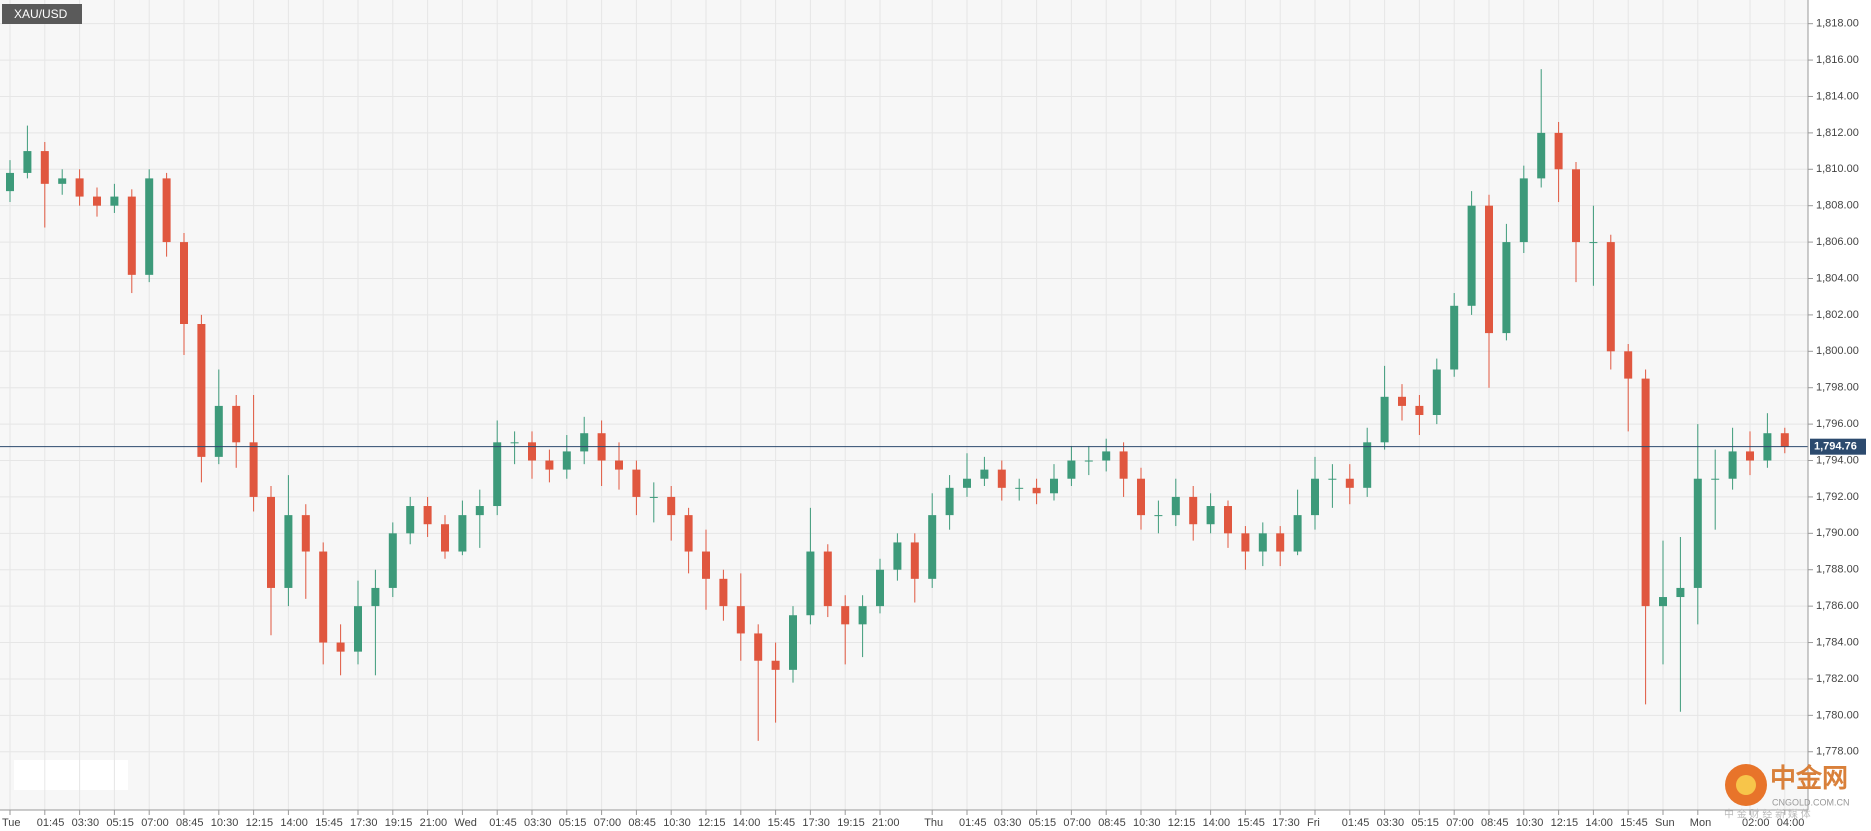 The image size is (1871, 831). I want to click on y-tick-label: 1,786.00, so click(1837, 606).